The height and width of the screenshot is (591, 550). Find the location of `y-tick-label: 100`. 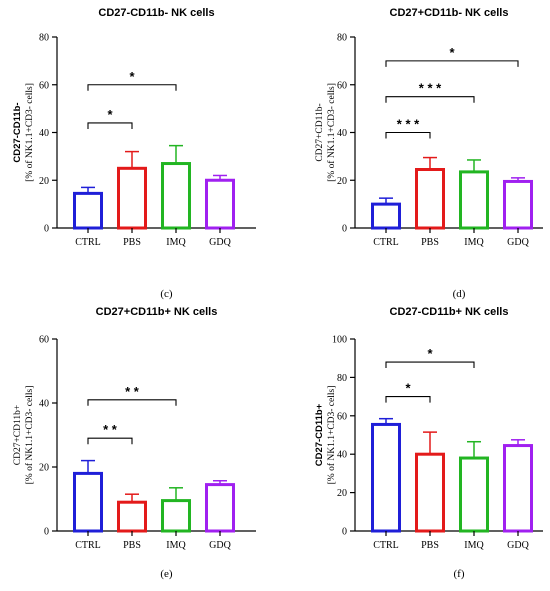

y-tick-label: 100 is located at coordinates (339, 340).